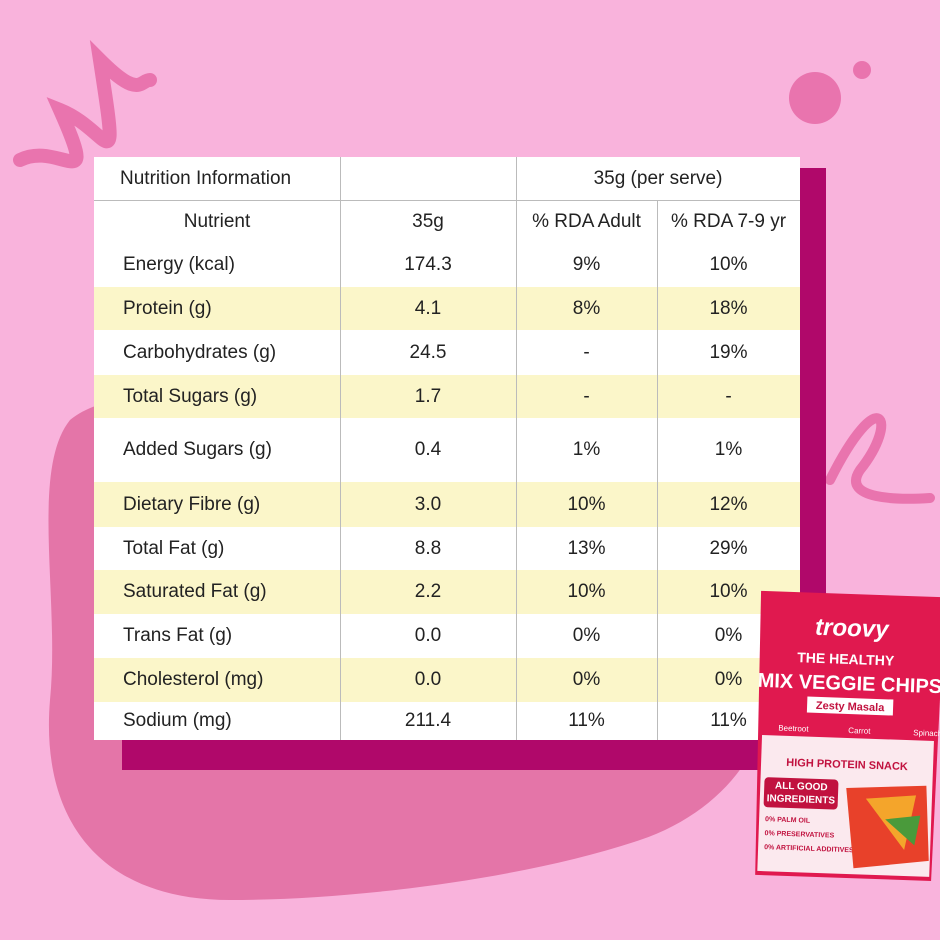 This screenshot has width=940, height=940. What do you see at coordinates (788, 820) in the screenshot?
I see `claim: 0% PALM OIL` at bounding box center [788, 820].